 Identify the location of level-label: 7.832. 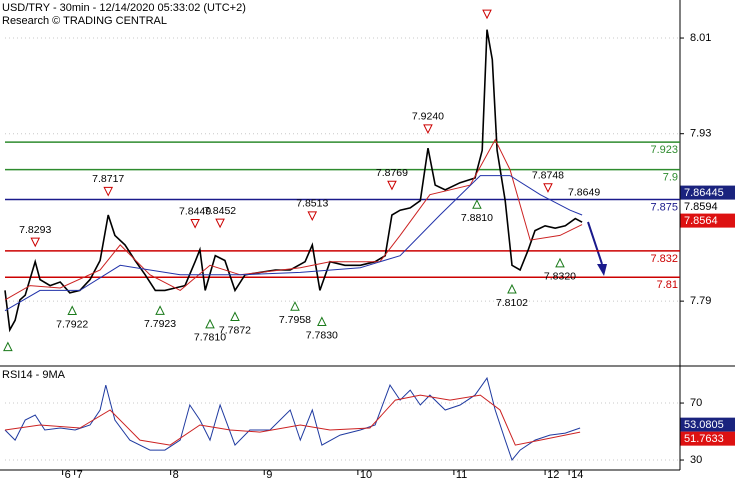
(664, 259).